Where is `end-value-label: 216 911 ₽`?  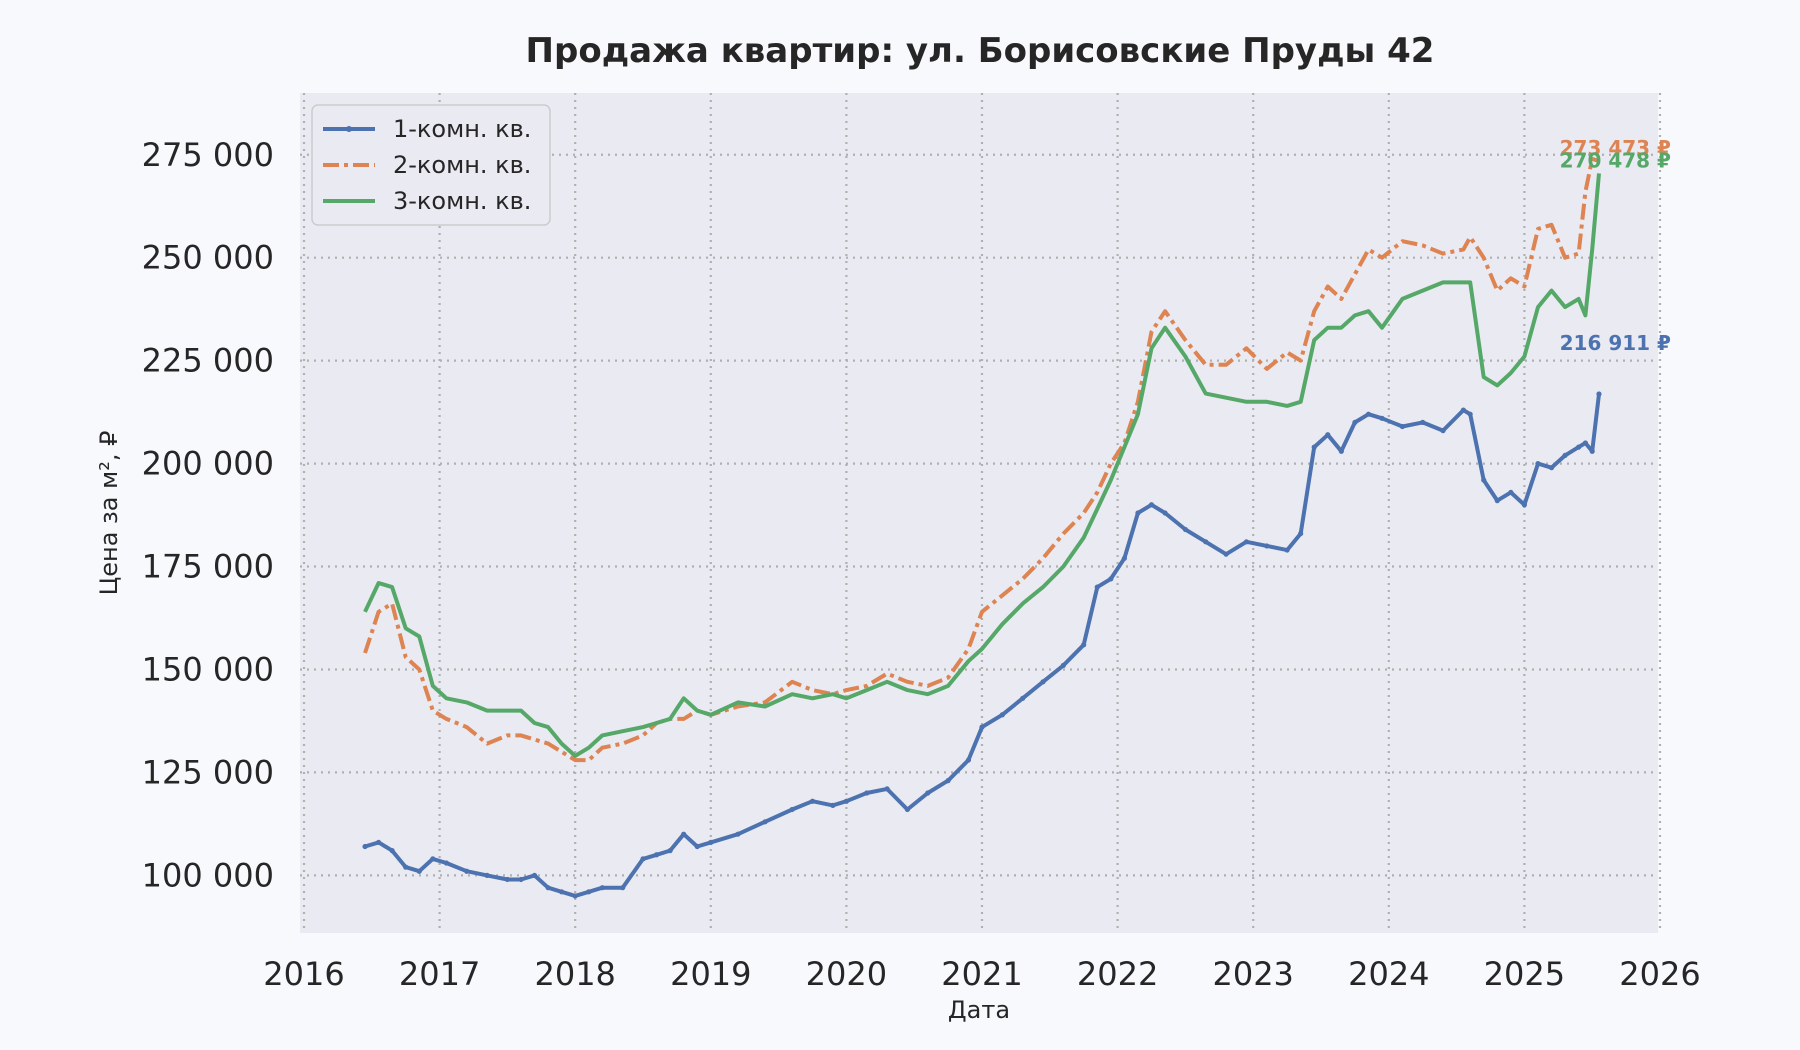
end-value-label: 216 911 ₽ is located at coordinates (1615, 343).